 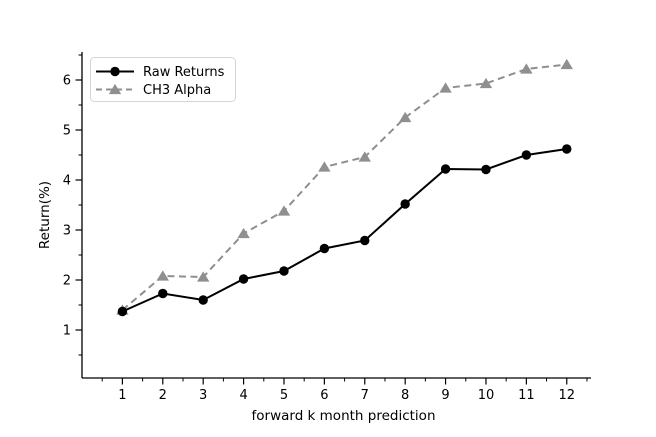 I want to click on y-tick-label: 4, so click(x=67, y=181).